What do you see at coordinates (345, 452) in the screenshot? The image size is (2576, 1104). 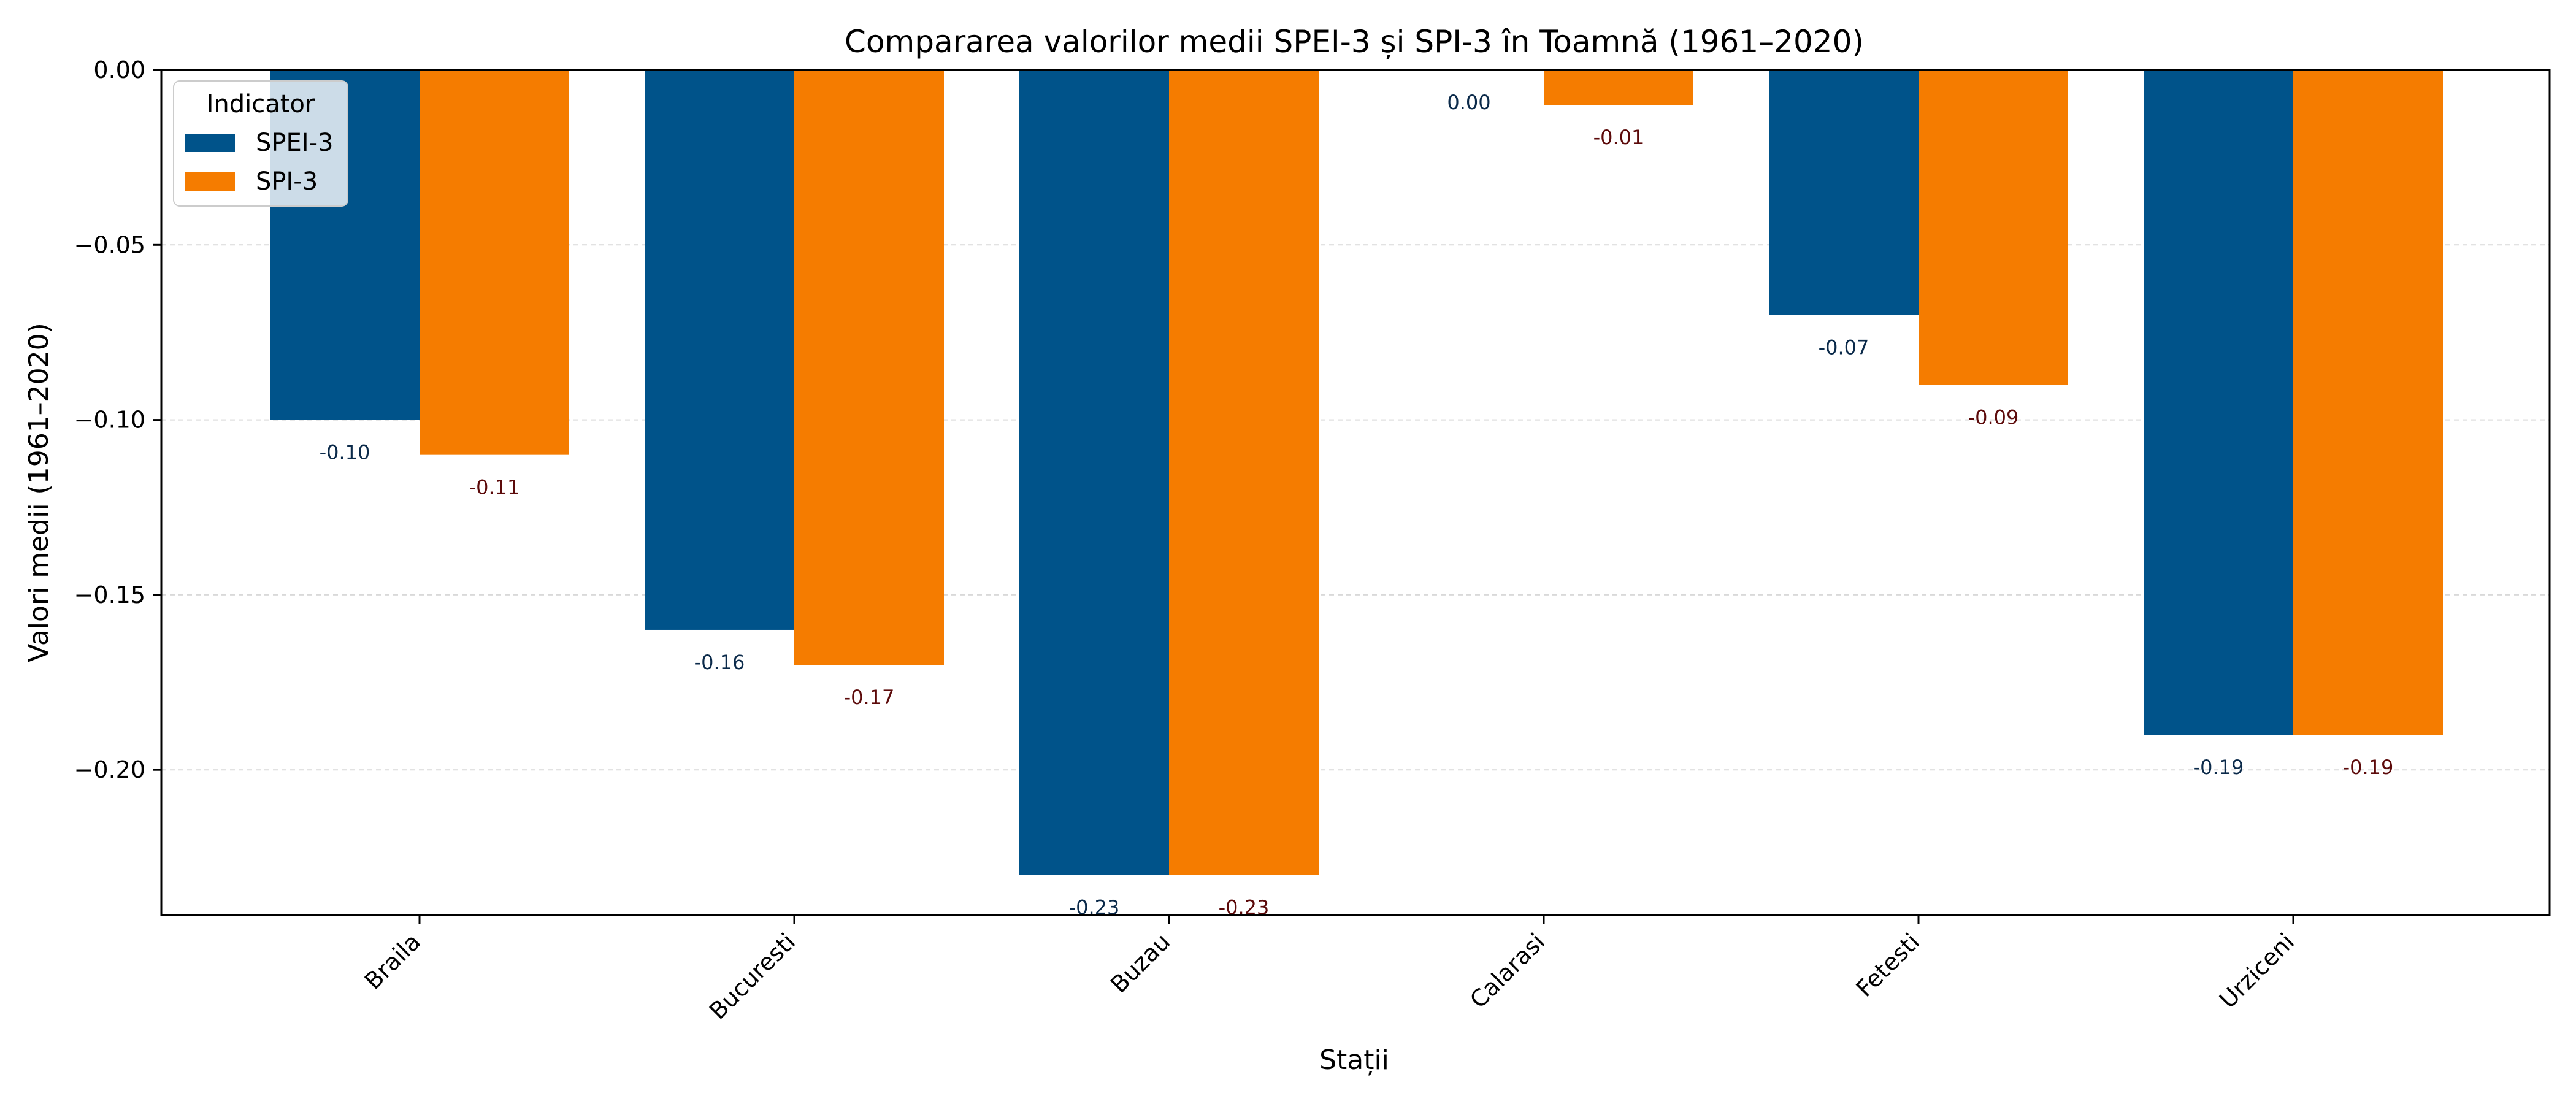 I see `data-label-spei-3-braila: -0.10` at bounding box center [345, 452].